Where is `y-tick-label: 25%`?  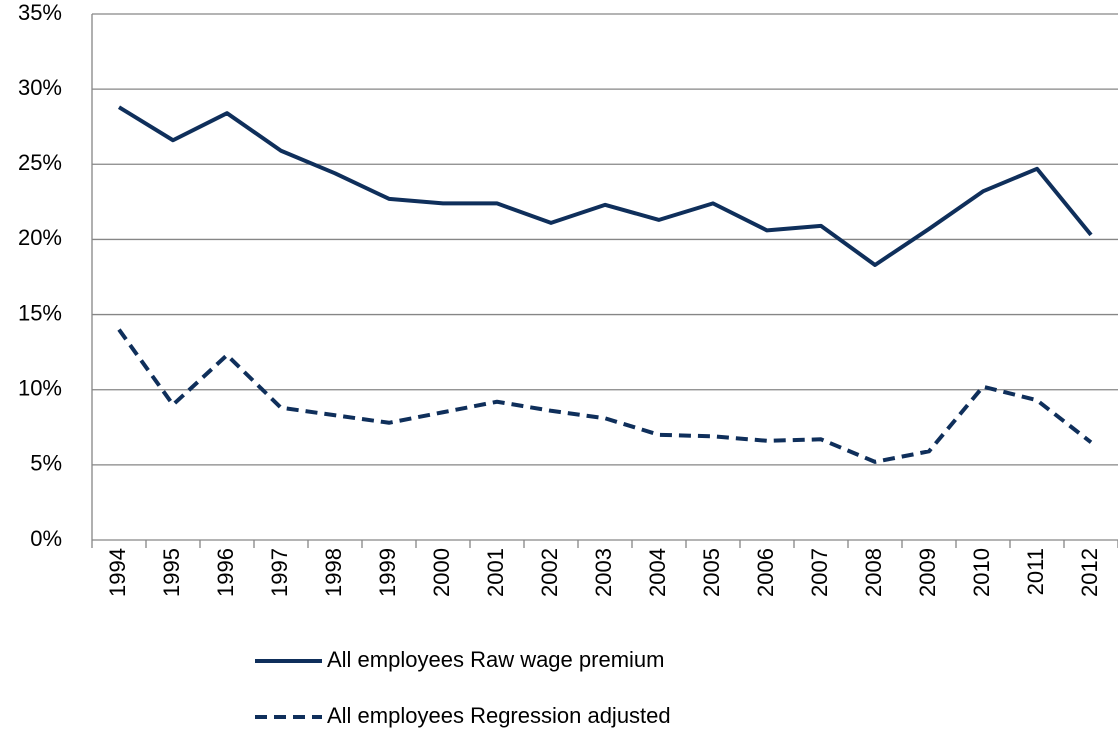
y-tick-label: 25% is located at coordinates (40, 162).